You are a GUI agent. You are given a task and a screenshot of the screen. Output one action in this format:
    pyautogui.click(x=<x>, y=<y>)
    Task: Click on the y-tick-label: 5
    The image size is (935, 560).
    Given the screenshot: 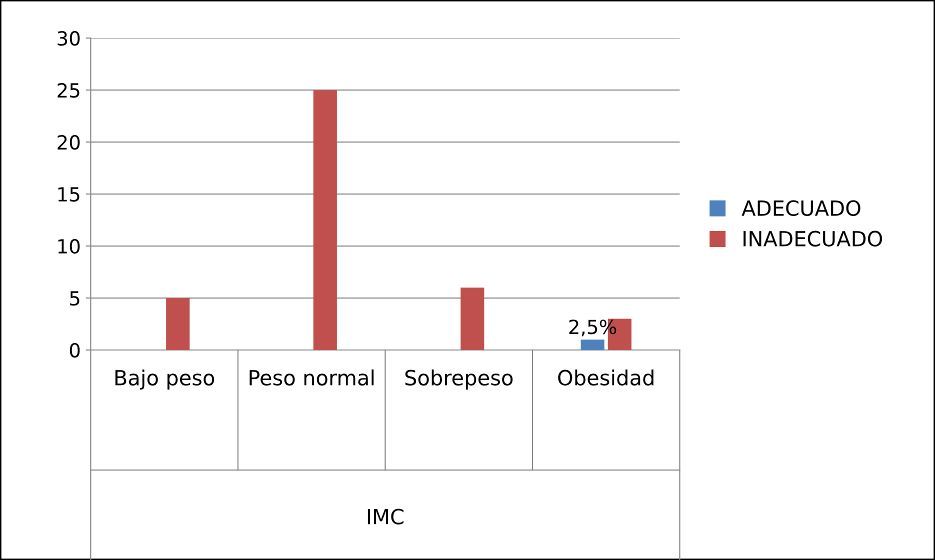 What is the action you would take?
    pyautogui.click(x=75, y=298)
    